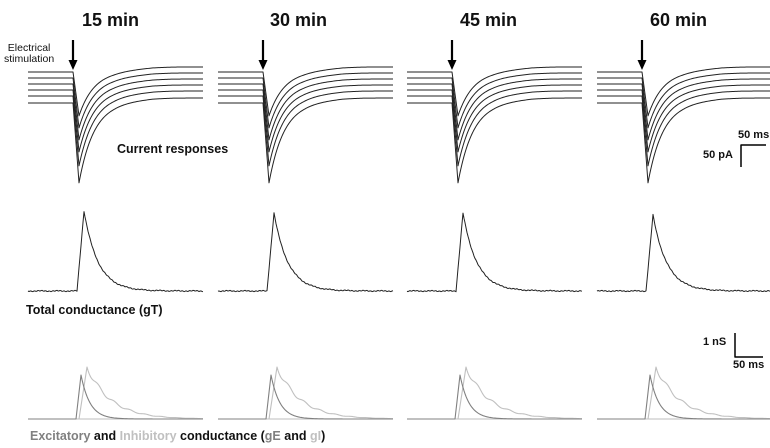 This screenshot has width=770, height=448. I want to click on legend-close-paren: ), so click(323, 436).